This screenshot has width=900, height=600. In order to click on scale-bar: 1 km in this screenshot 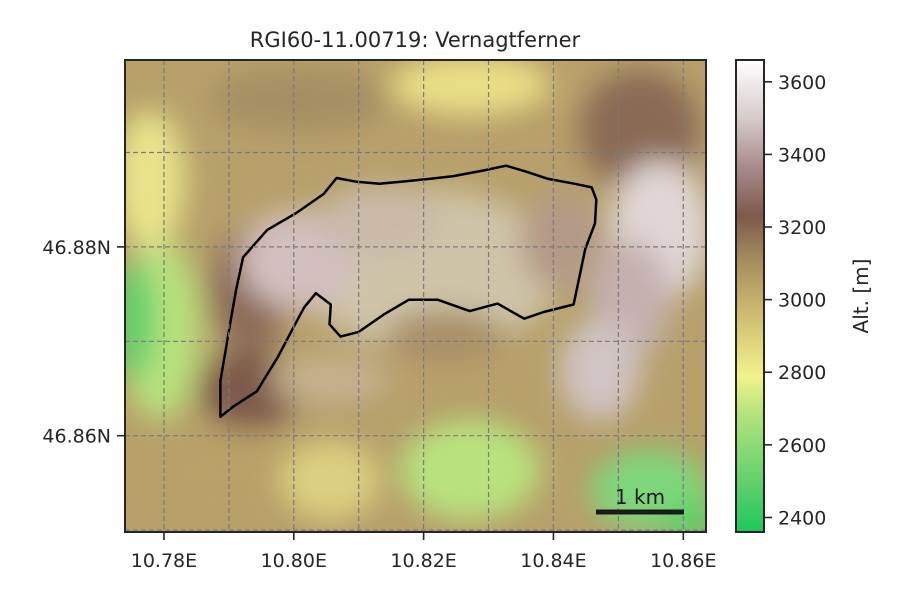, I will do `click(640, 500)`.